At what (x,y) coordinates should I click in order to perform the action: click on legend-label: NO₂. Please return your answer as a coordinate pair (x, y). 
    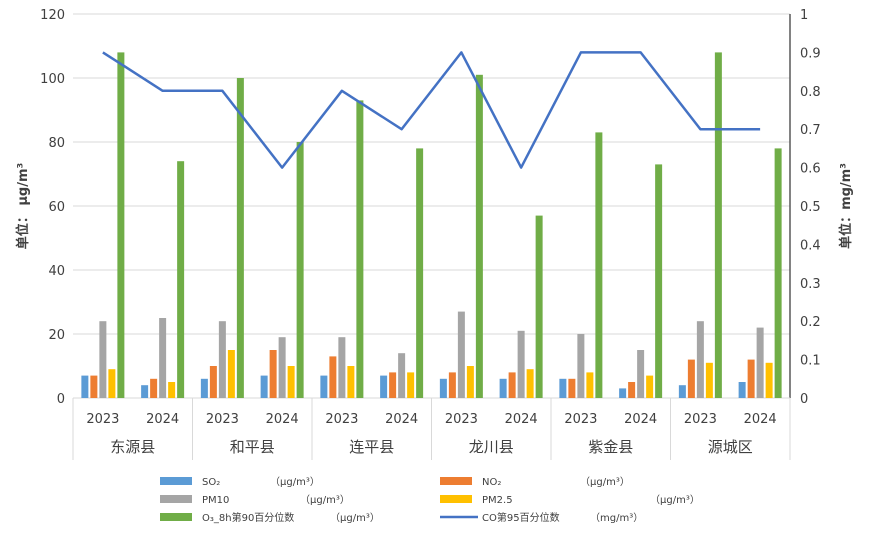
    Looking at the image, I should click on (491, 482).